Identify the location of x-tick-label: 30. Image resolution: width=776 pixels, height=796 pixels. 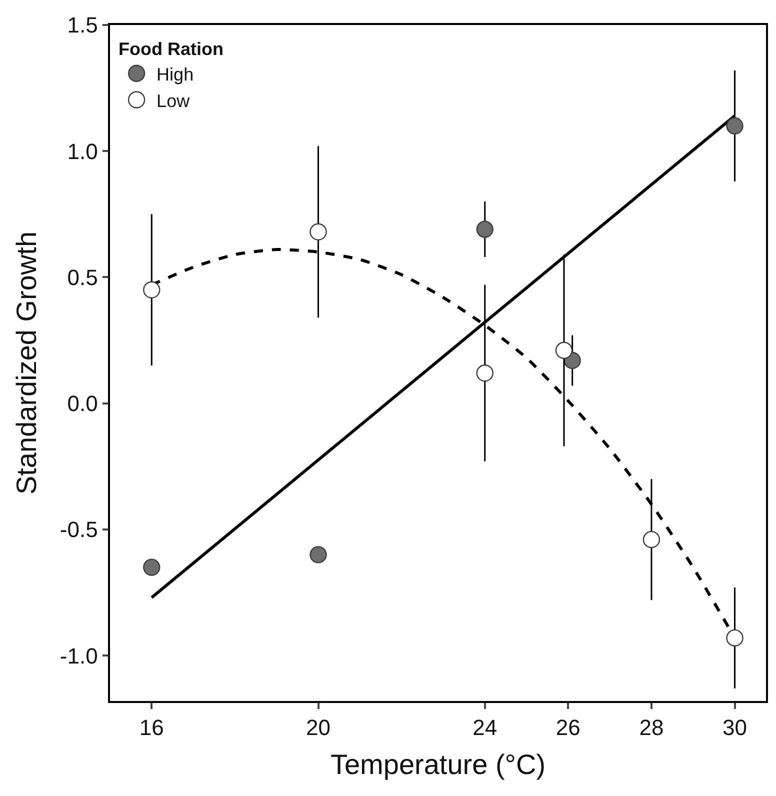
(734, 727).